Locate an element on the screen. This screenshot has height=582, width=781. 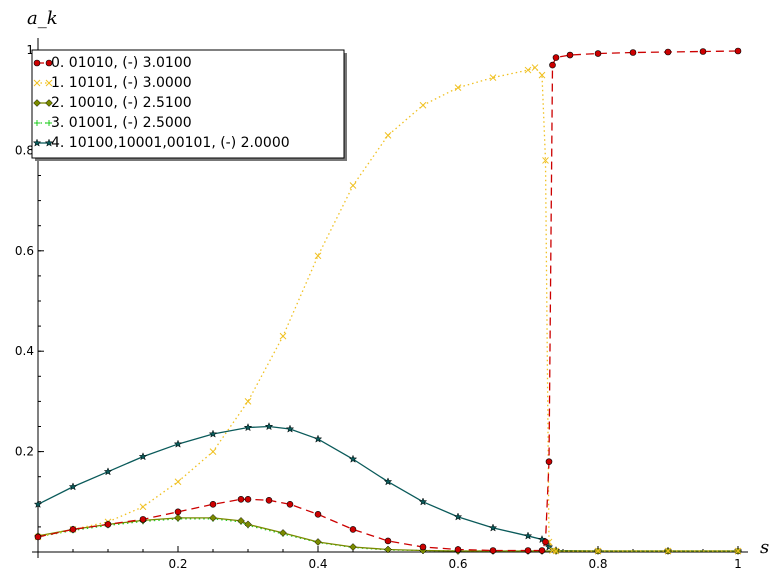
legend-entry-2: 2. 10010, (-) 2.5100 is located at coordinates (112, 103).